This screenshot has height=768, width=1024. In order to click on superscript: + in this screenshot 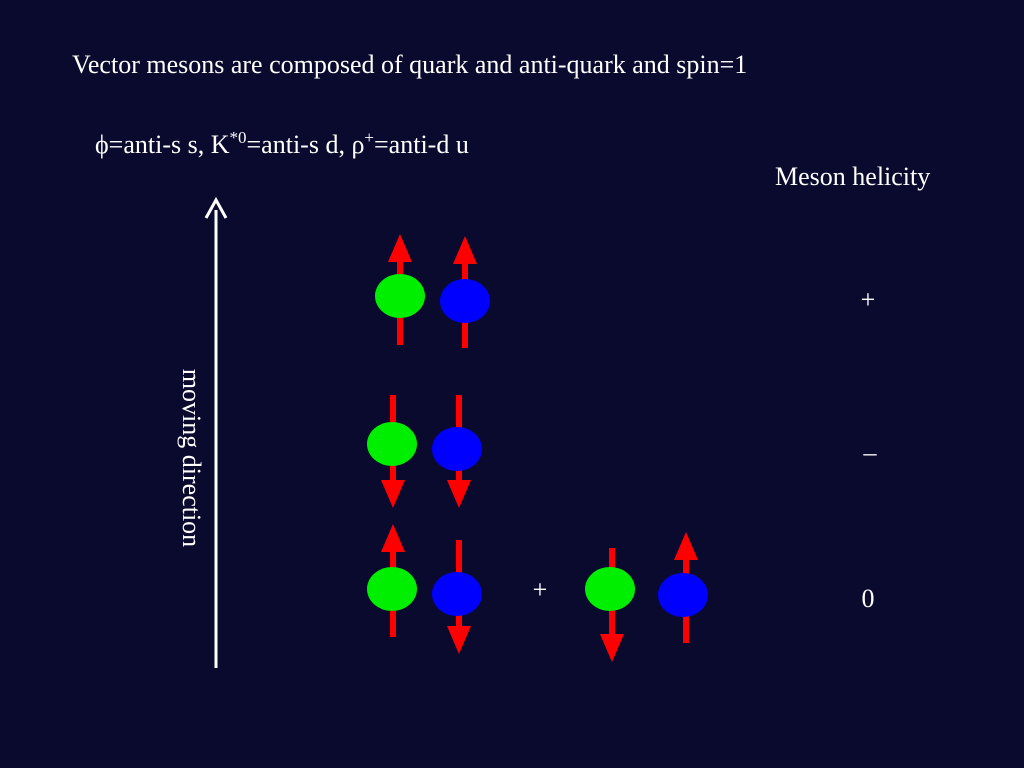, I will do `click(369, 137)`.